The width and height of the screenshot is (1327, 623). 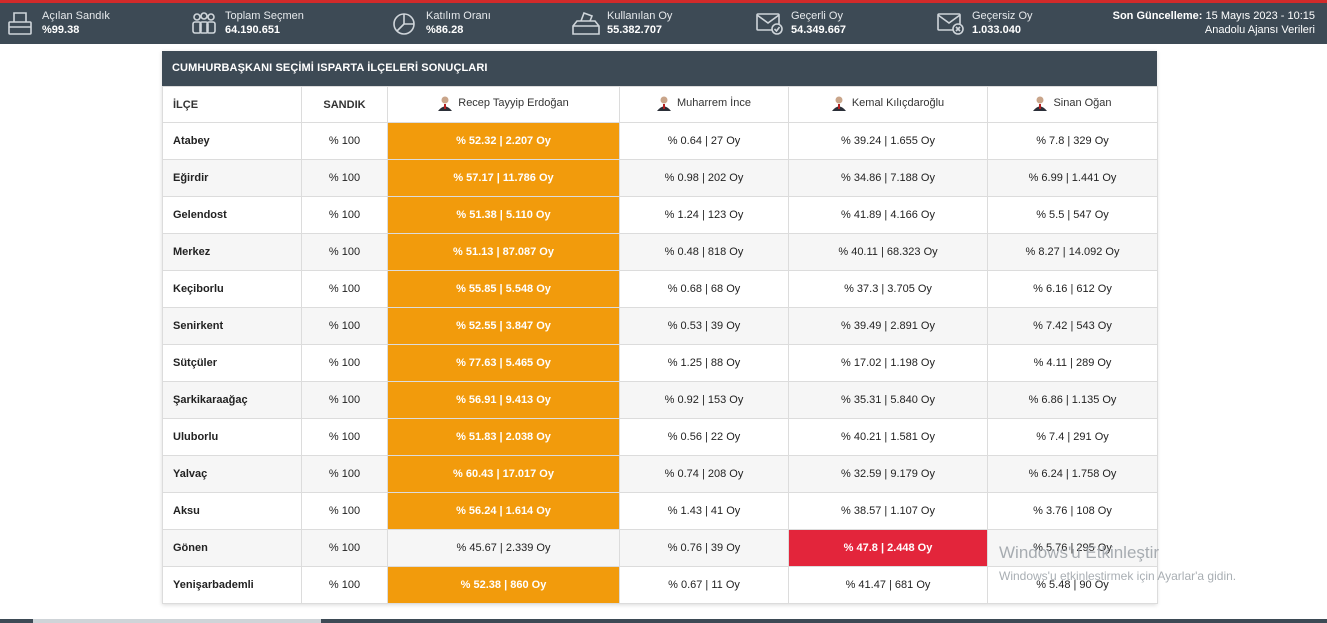 I want to click on invalid-envelope-icon, so click(x=950, y=24).